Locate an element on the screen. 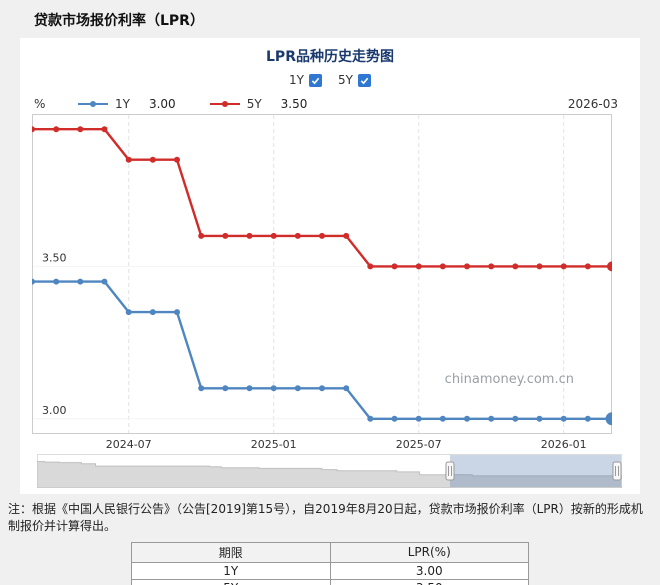  legend-value-1y: 3.00 is located at coordinates (162, 104).